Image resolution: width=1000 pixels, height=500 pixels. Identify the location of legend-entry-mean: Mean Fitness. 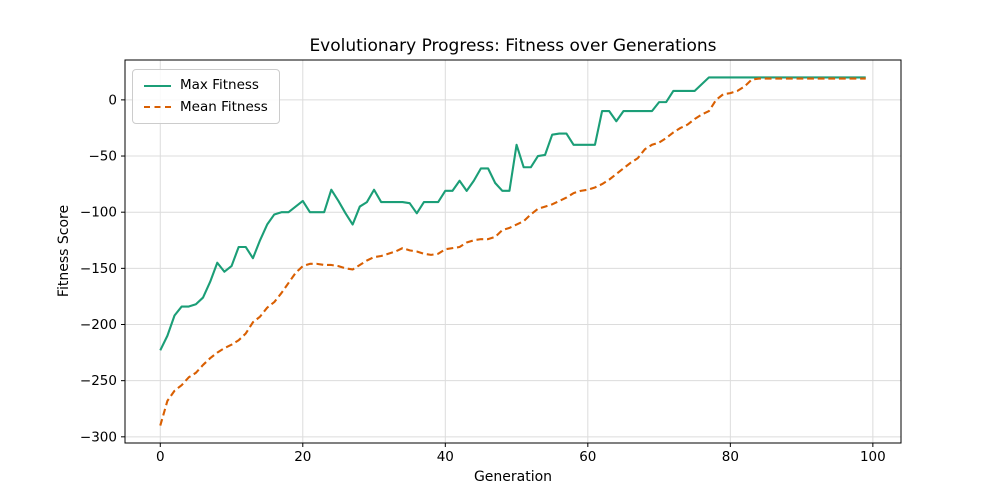
(206, 107).